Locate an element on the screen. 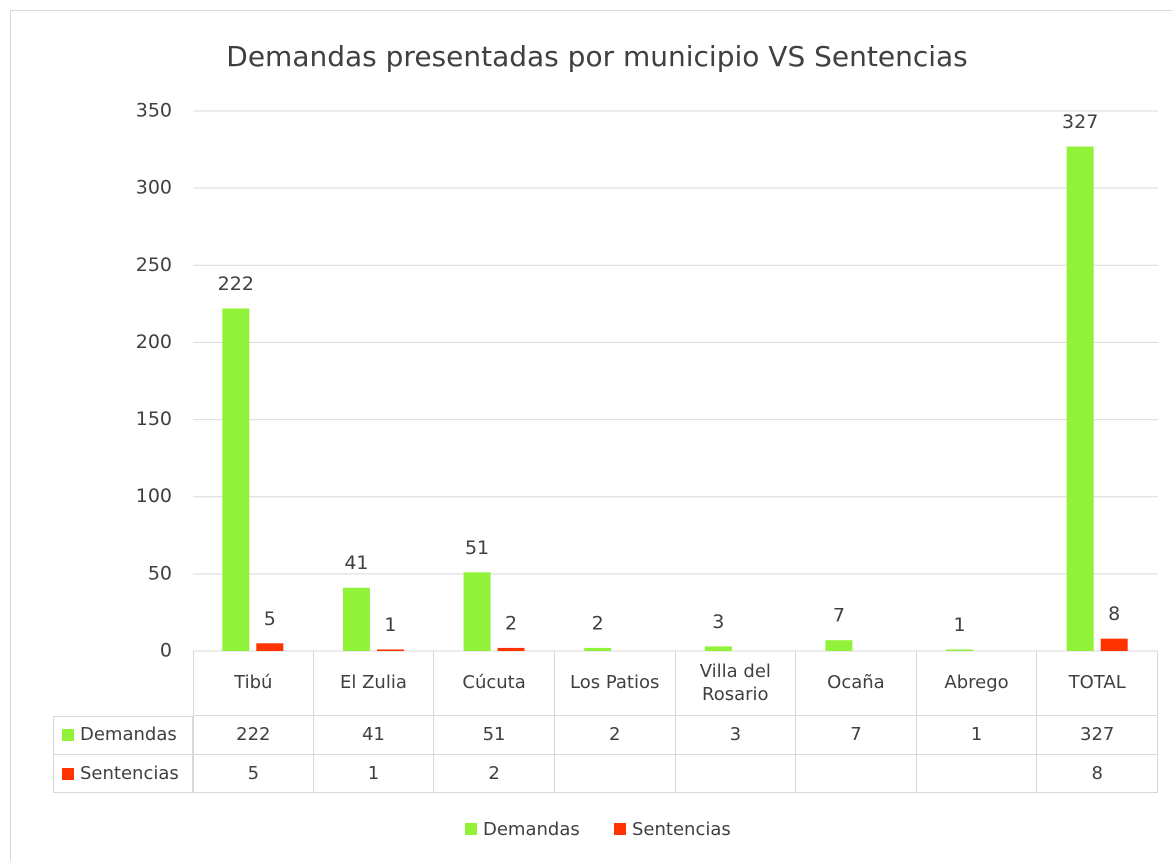 The width and height of the screenshot is (1172, 861). y-tick-label: 100 is located at coordinates (154, 496).